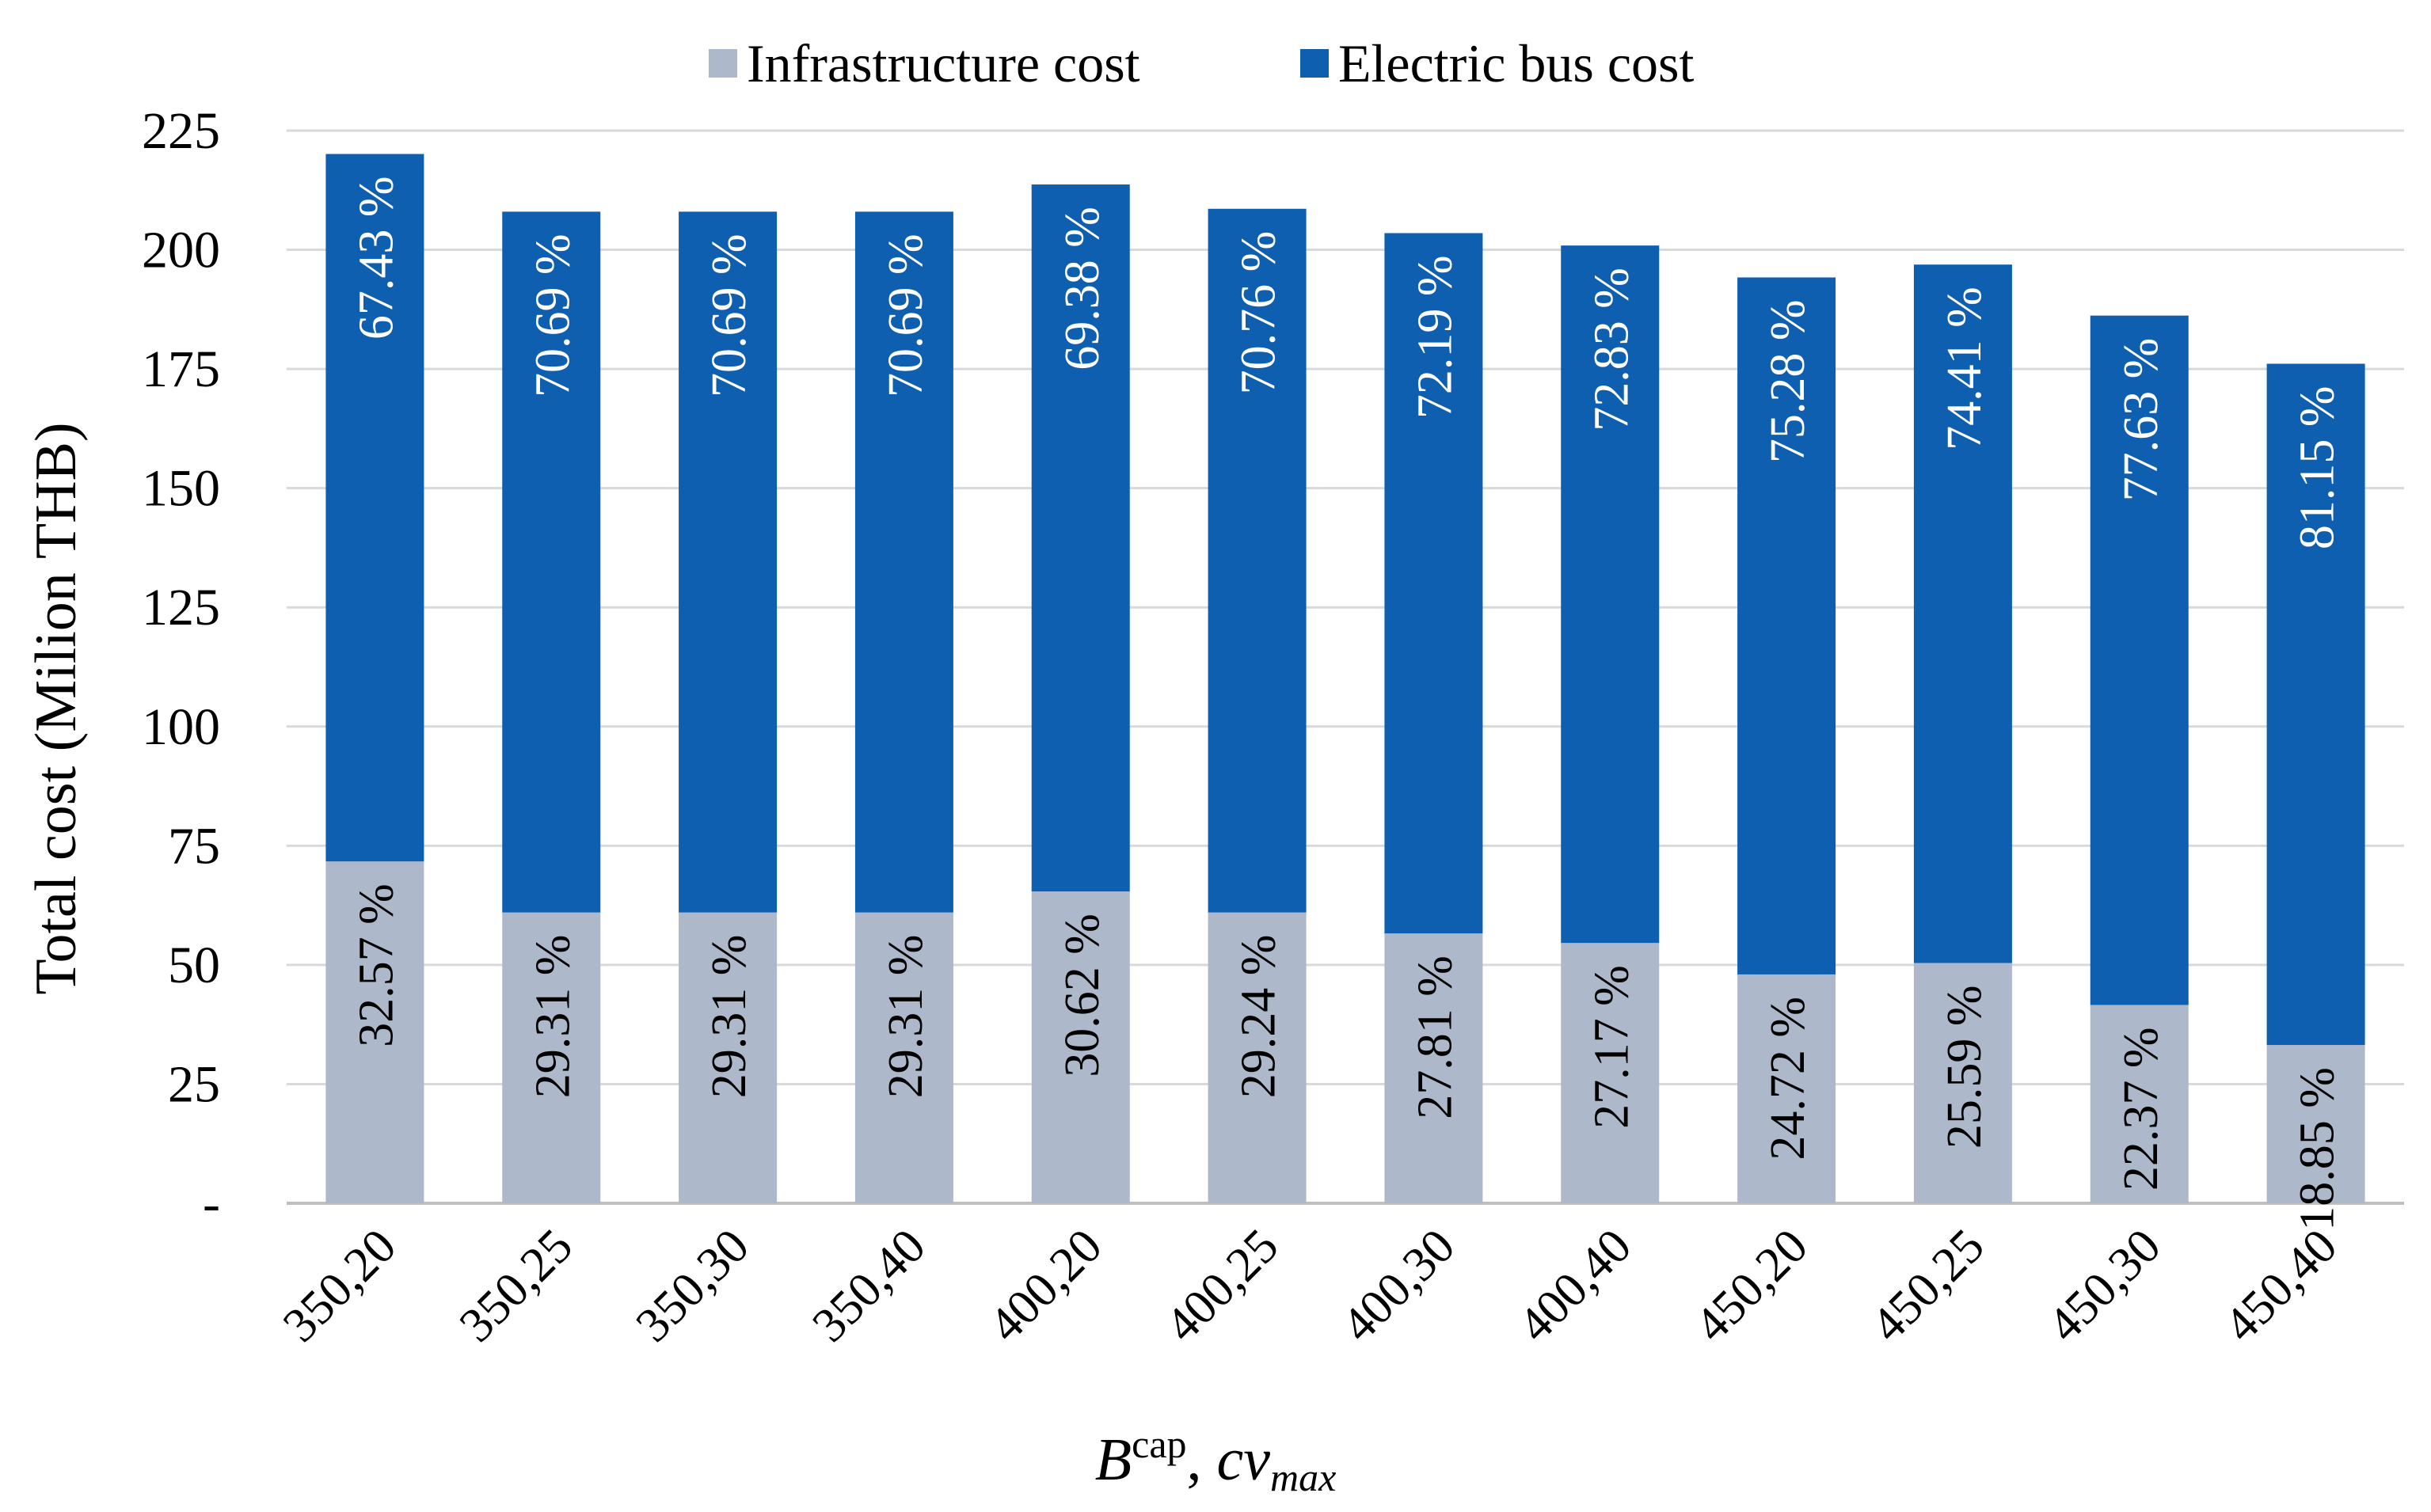  I want to click on y-tick-label: 100, so click(181, 727).